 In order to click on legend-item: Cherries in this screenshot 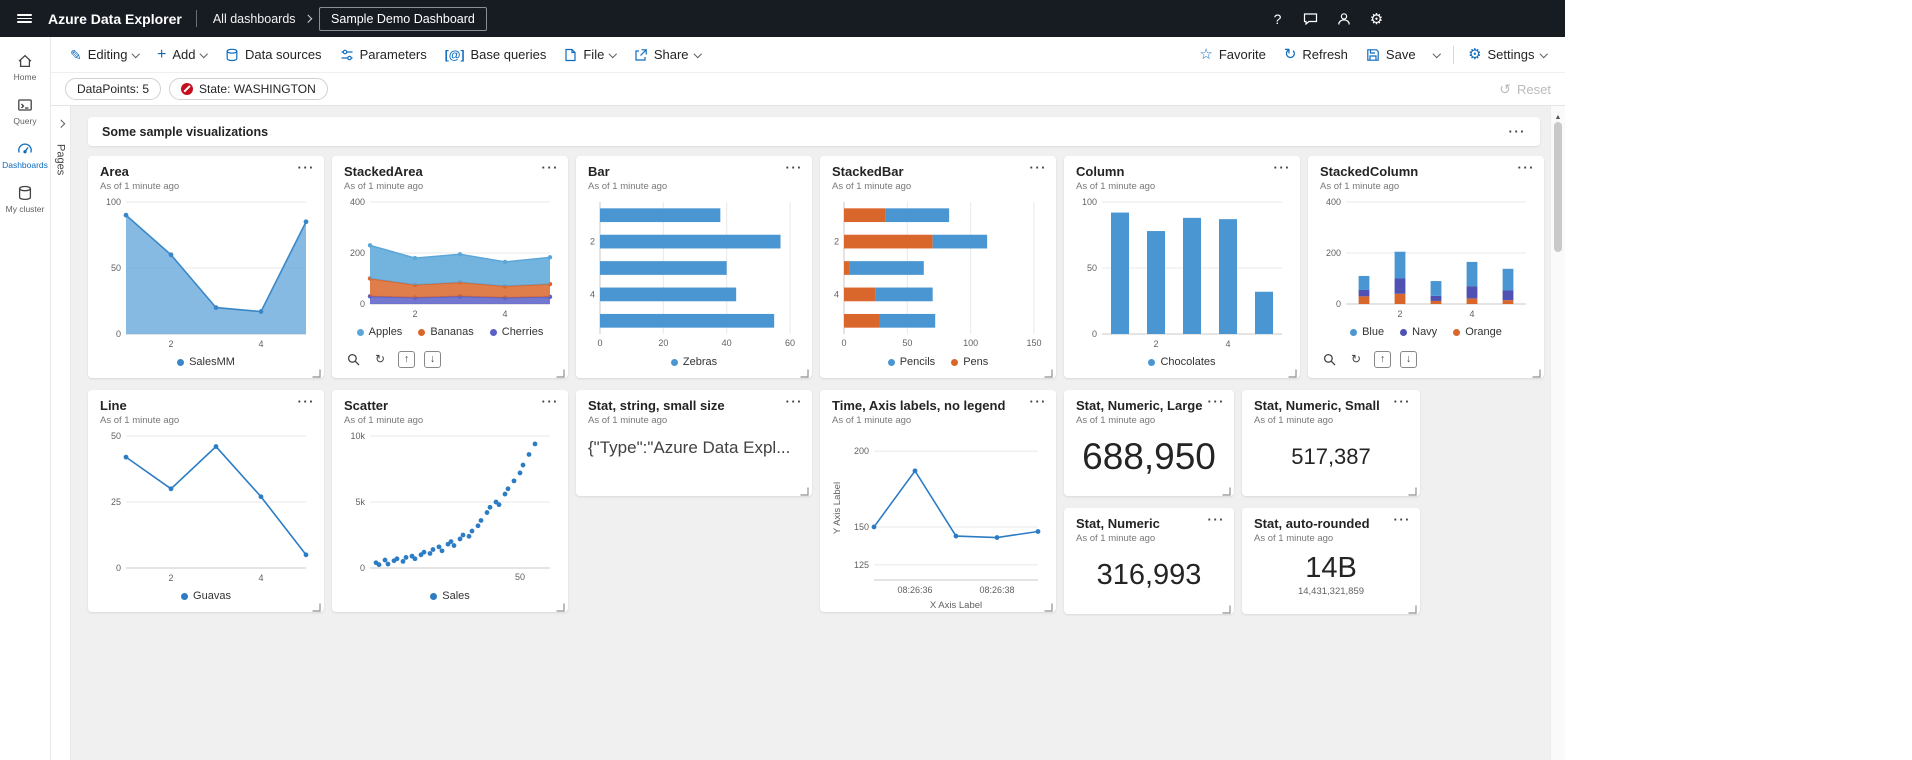, I will do `click(516, 332)`.